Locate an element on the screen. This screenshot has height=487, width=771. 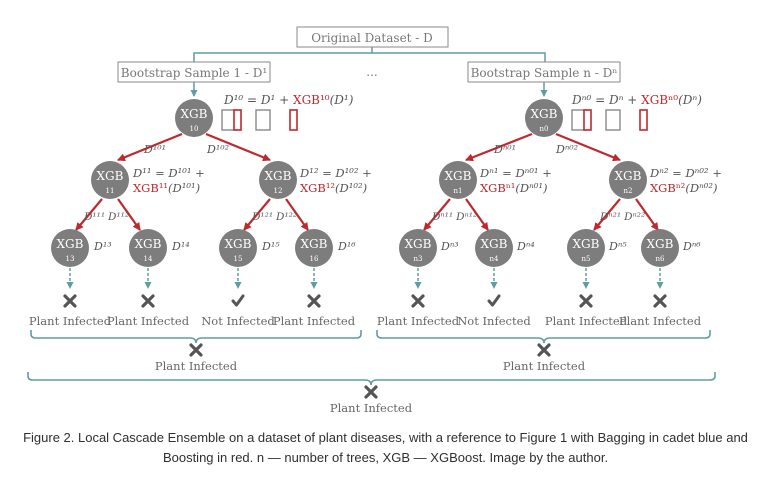
edge-label-111-112: D¹¹¹ D¹¹² is located at coordinates (106, 217).